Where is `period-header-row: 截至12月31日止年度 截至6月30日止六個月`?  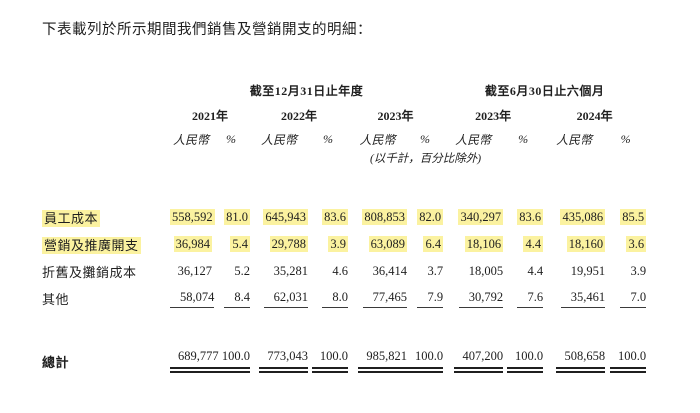 period-header-row: 截至12月31日止年度 截至6月30日止六個月 is located at coordinates (344, 88).